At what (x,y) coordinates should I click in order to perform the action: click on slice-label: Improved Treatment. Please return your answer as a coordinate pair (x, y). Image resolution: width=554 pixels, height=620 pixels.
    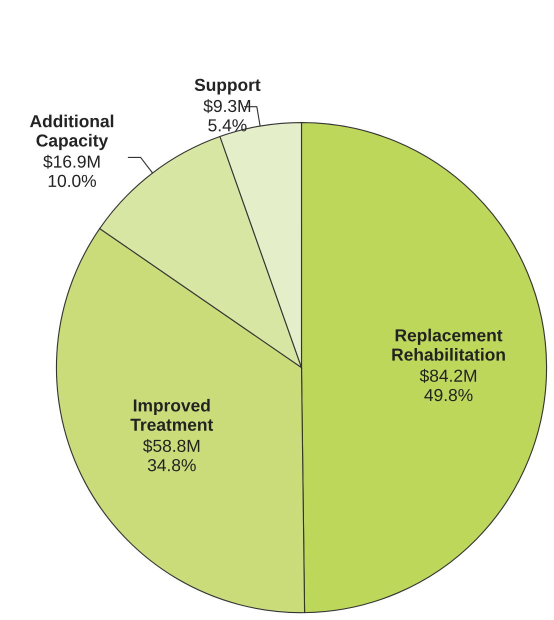
    Looking at the image, I should click on (172, 414).